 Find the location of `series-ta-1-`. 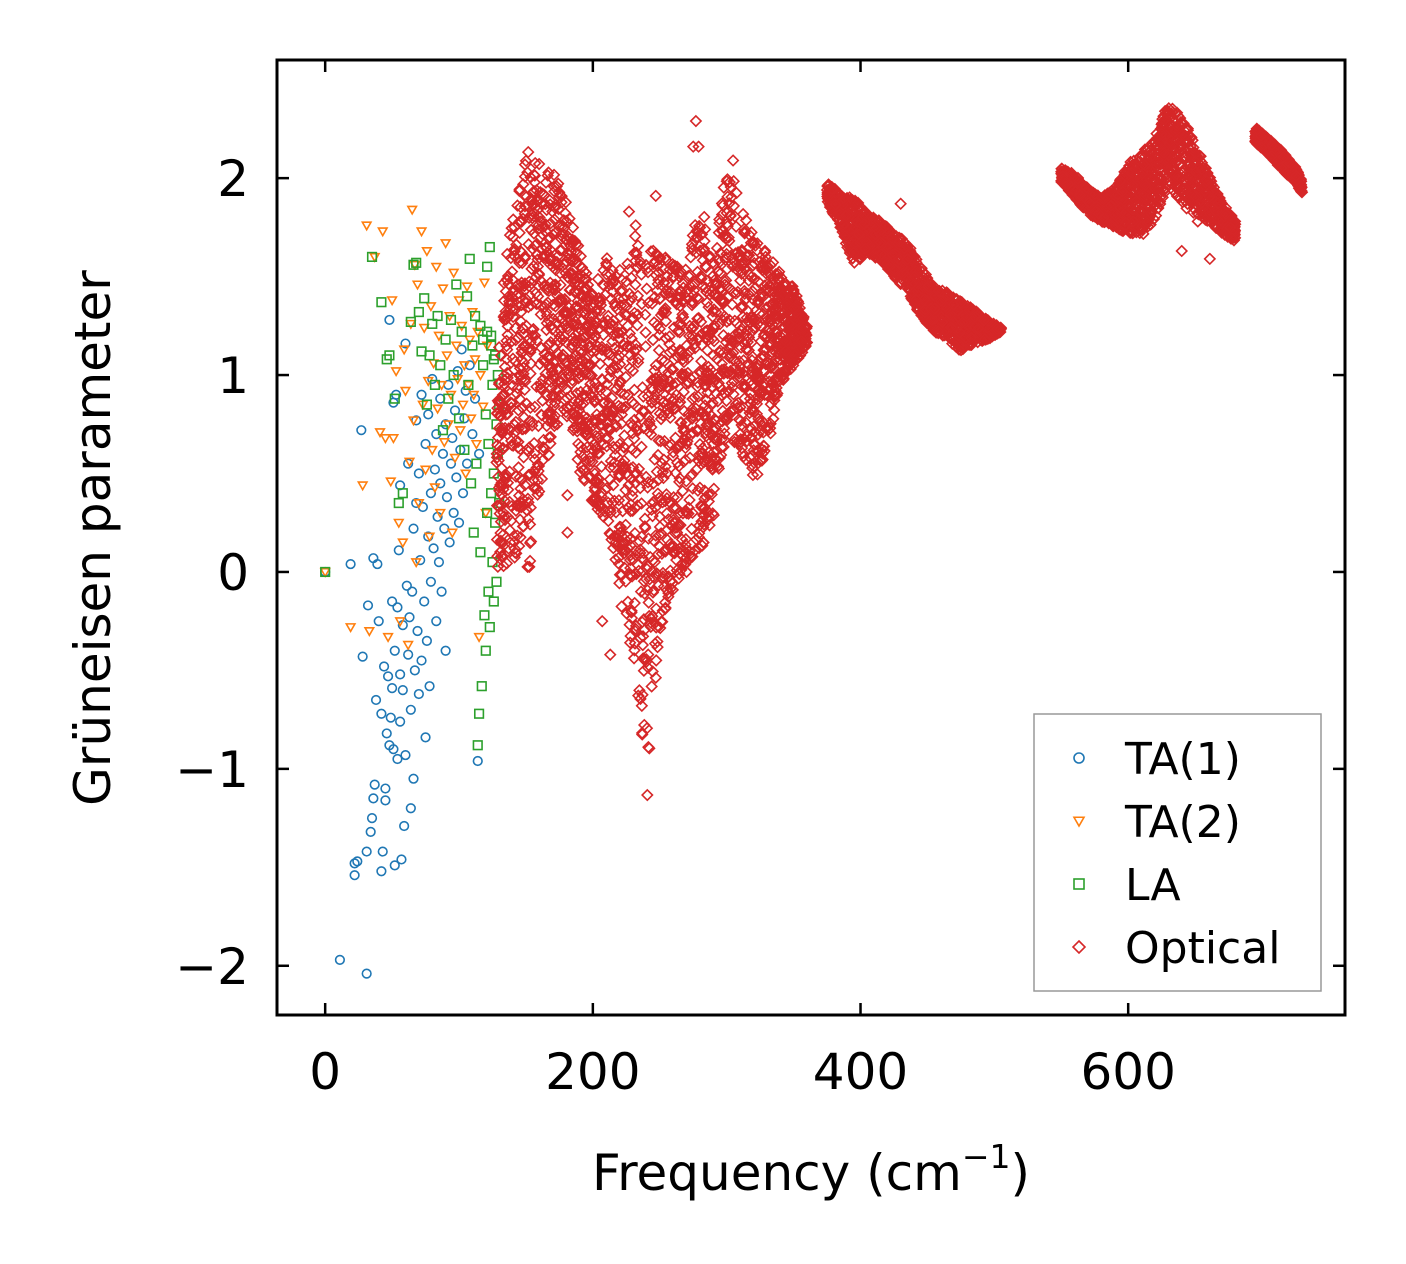

series-ta-1- is located at coordinates (402, 646).